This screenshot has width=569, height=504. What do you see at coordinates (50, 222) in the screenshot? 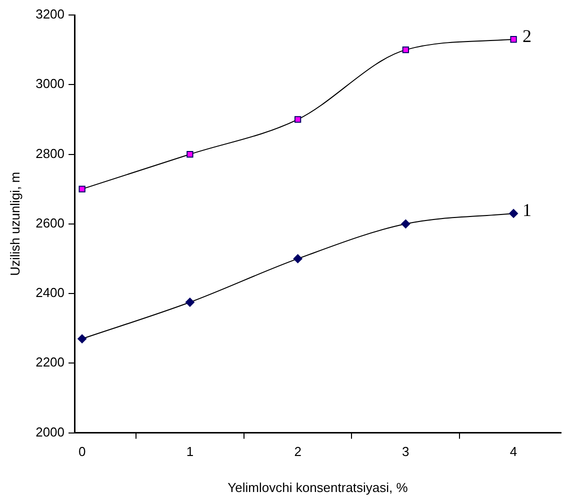
I see `y-tick-label: 2600` at bounding box center [50, 222].